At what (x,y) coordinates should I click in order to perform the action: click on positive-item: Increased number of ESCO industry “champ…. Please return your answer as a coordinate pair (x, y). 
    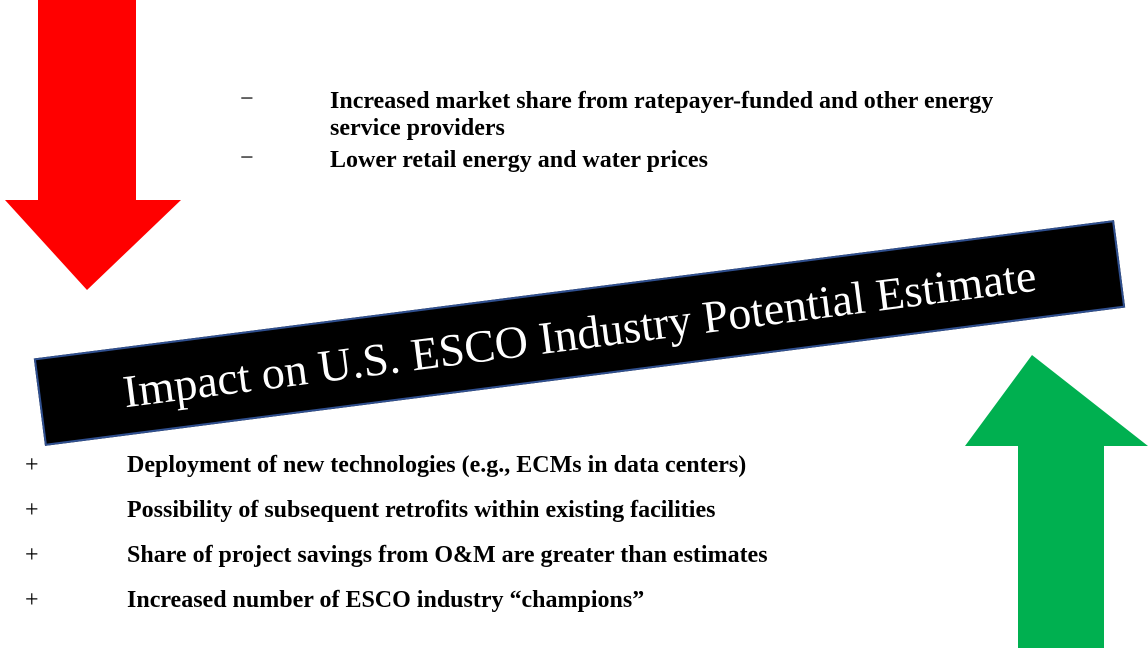
    Looking at the image, I should click on (386, 600).